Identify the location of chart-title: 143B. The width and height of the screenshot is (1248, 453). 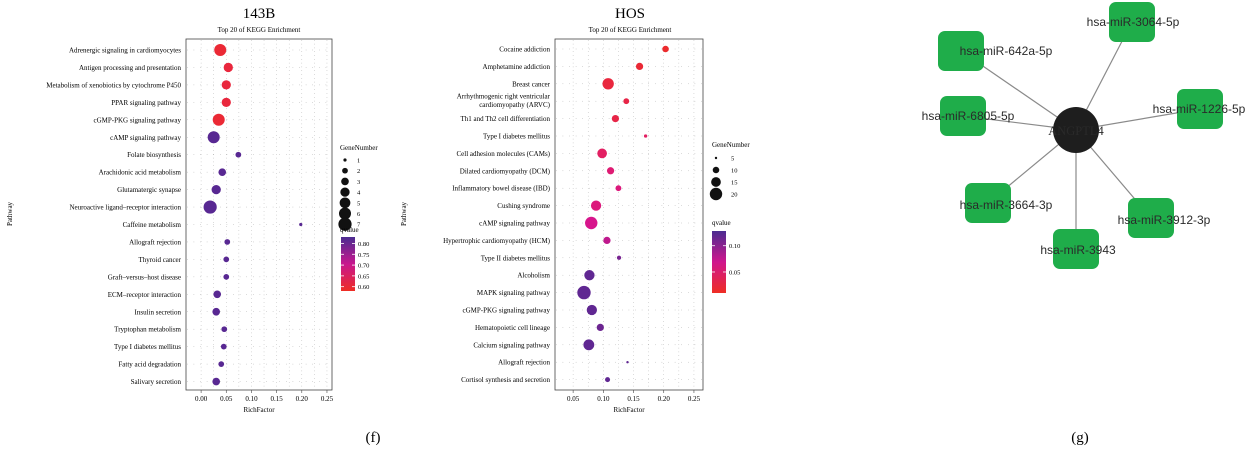
(259, 14).